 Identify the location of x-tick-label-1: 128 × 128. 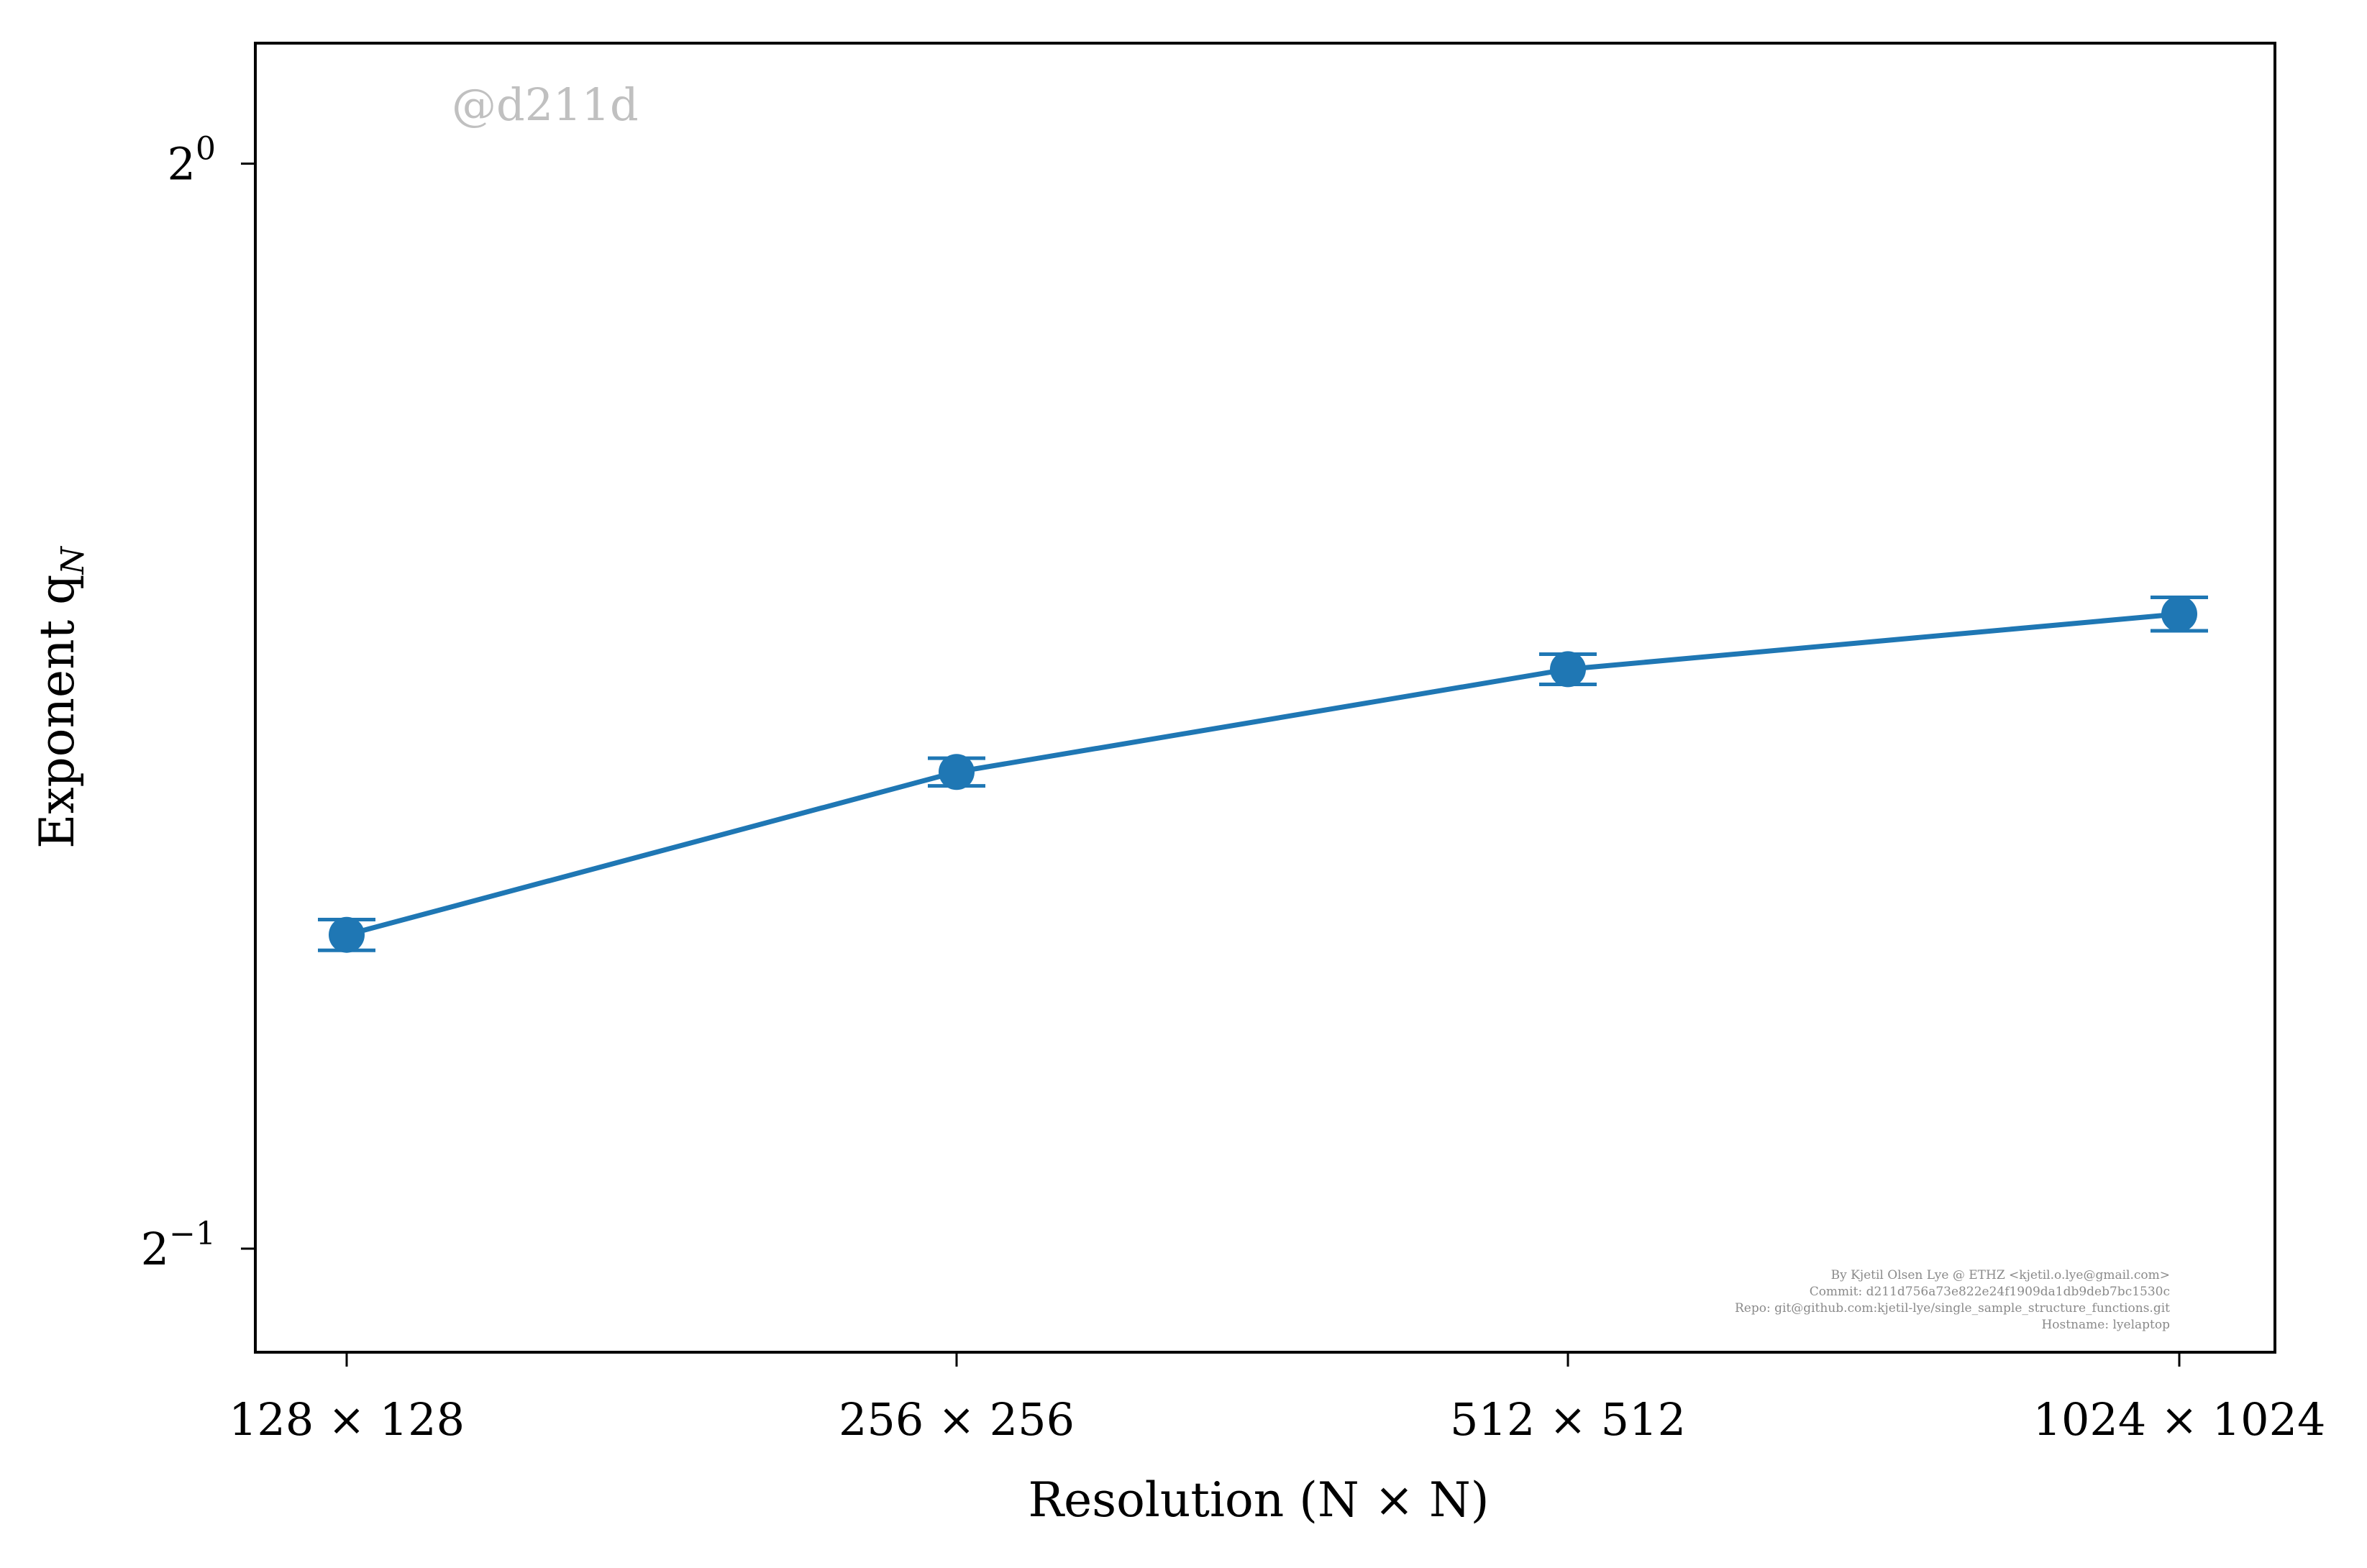
(347, 1420).